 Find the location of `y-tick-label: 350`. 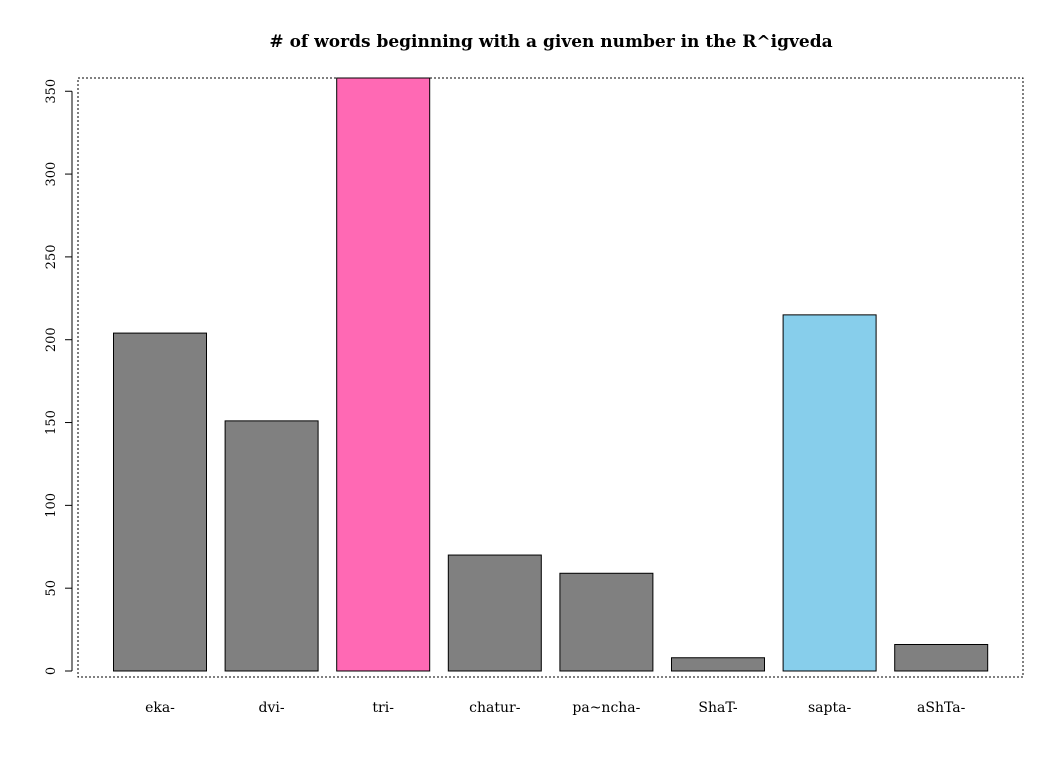

y-tick-label: 350 is located at coordinates (51, 91).